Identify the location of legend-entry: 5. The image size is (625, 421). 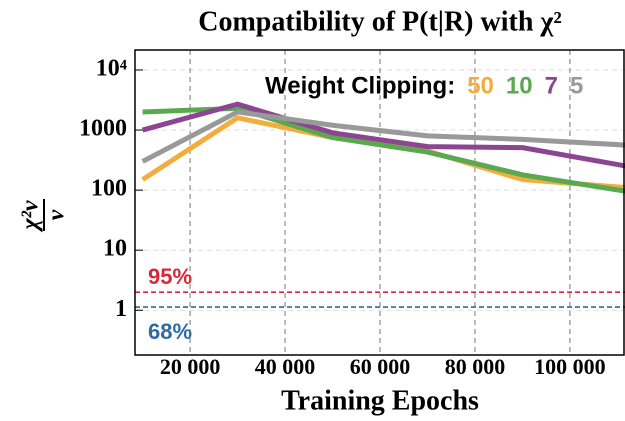
(576, 85).